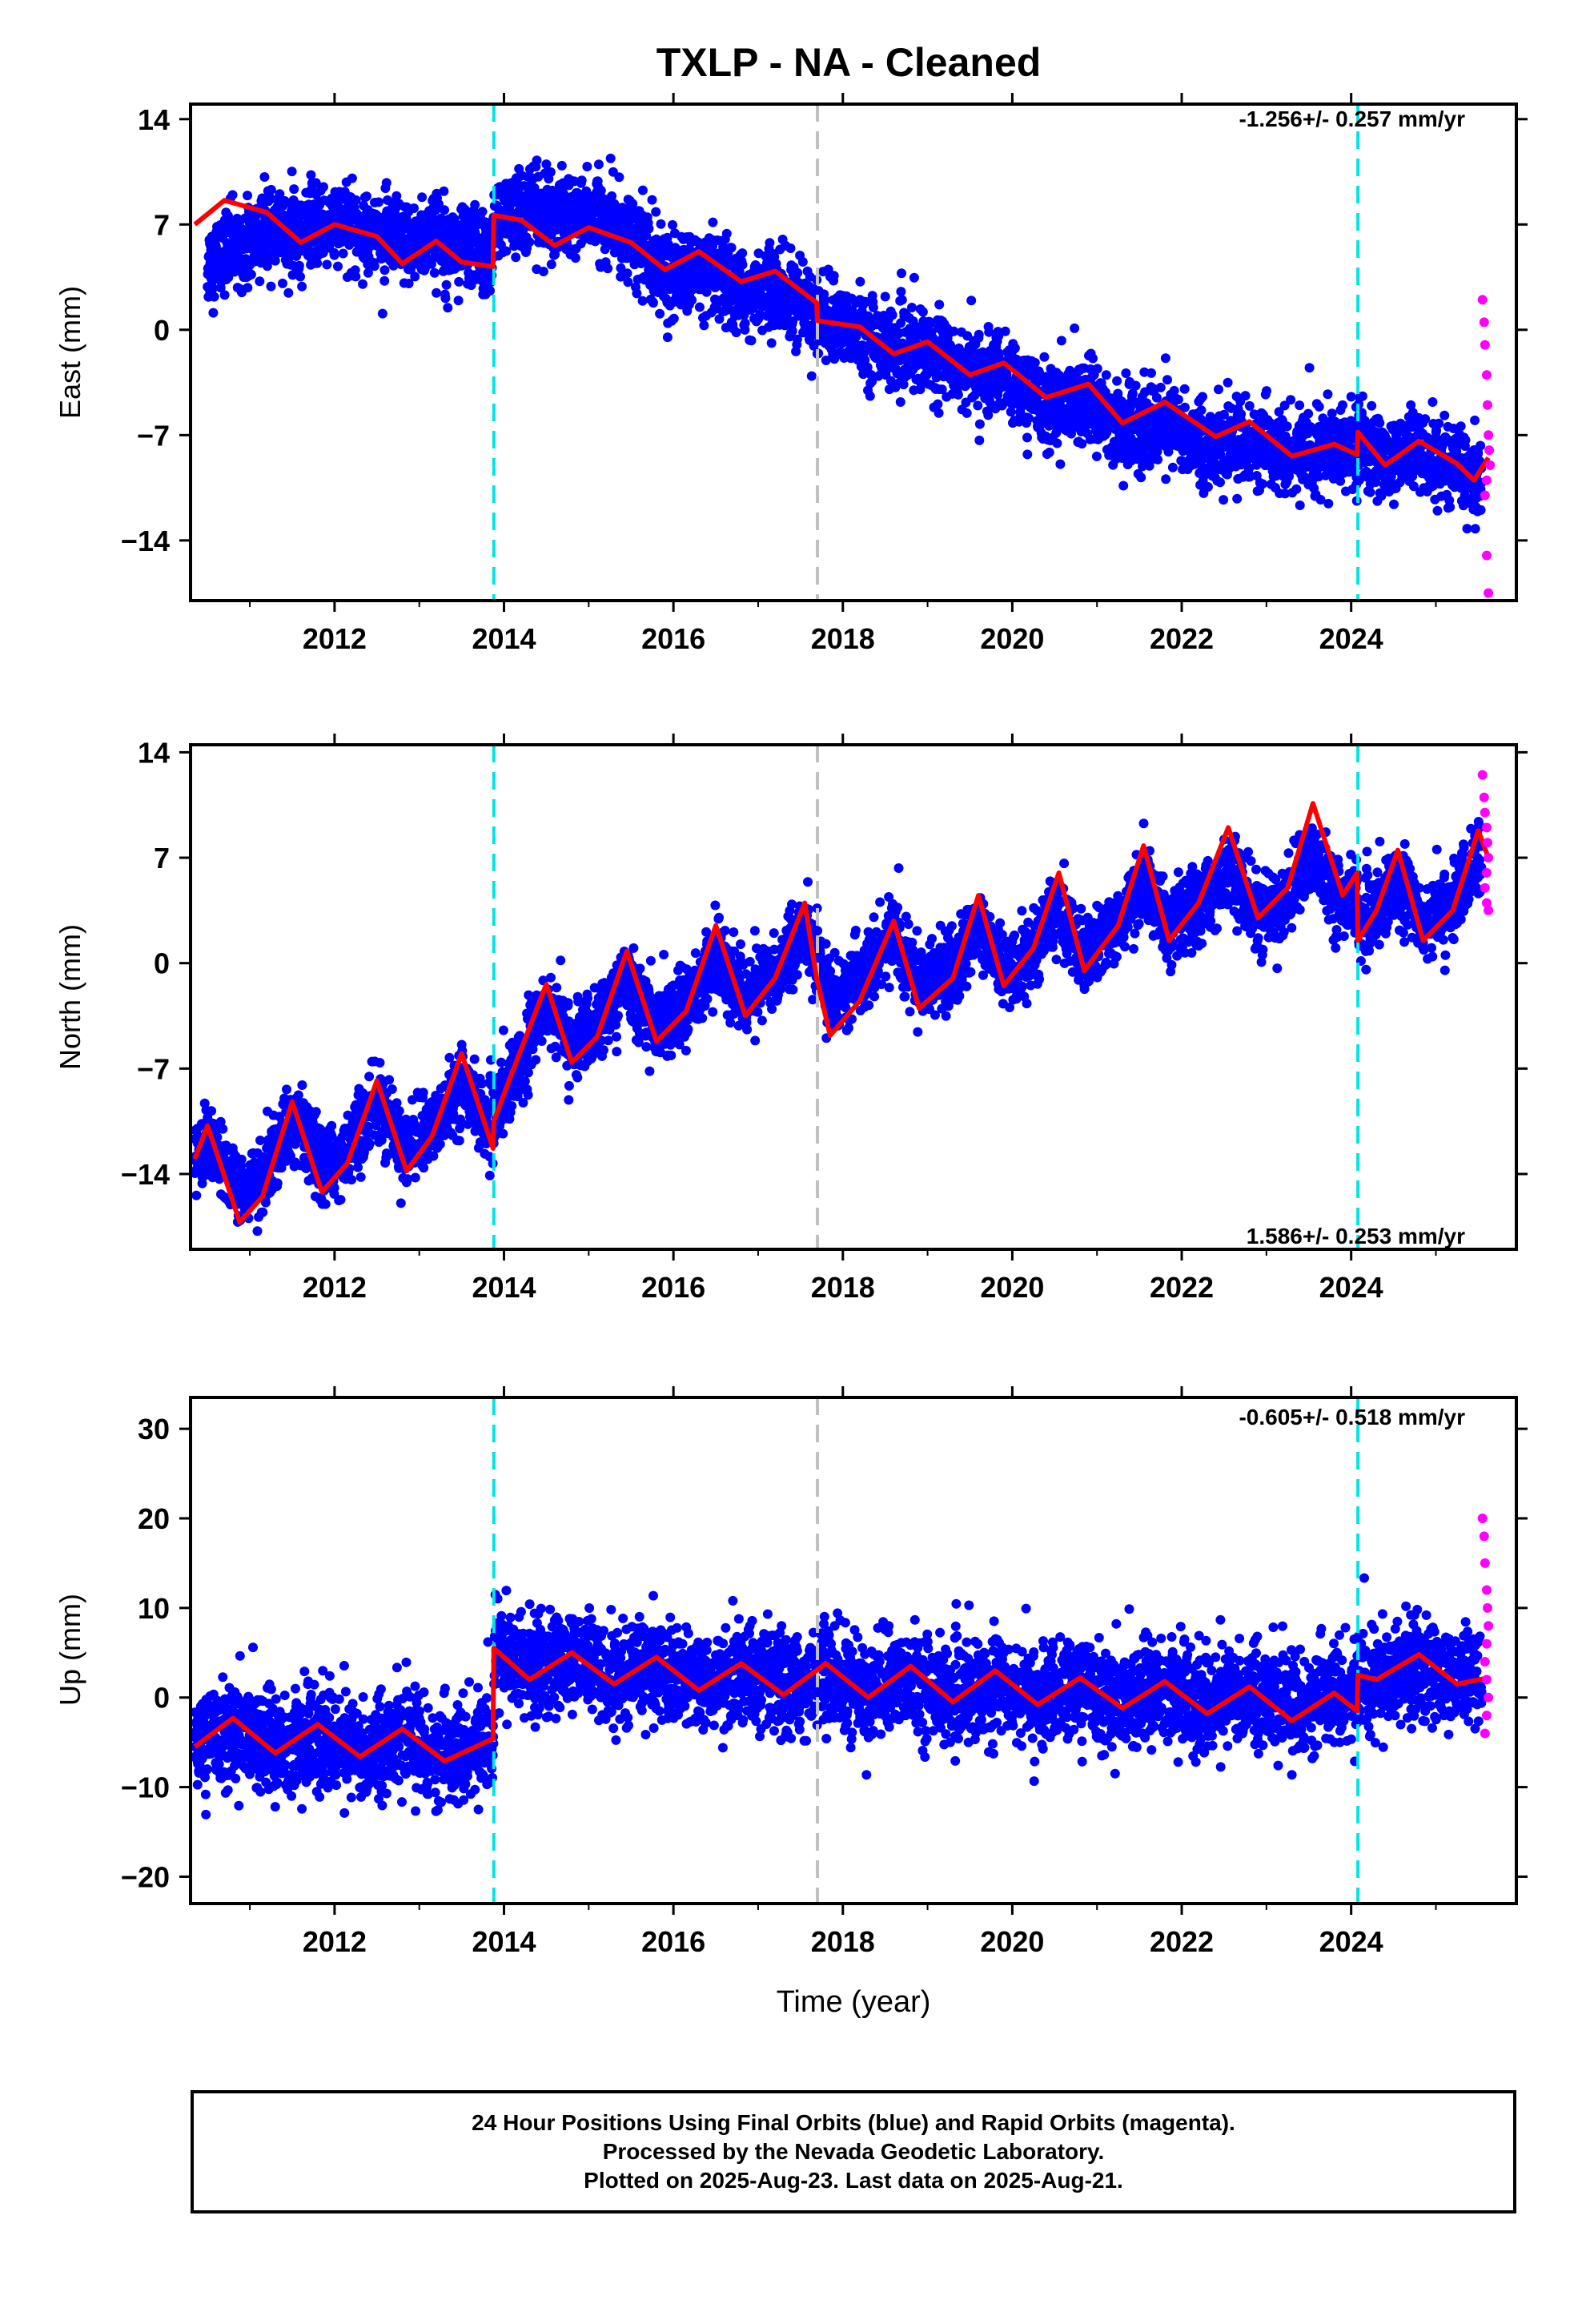 This screenshot has width=1582, height=2324. What do you see at coordinates (1352, 119) in the screenshot?
I see `east-rate-label: -1.256+/- 0.257 mm/yr` at bounding box center [1352, 119].